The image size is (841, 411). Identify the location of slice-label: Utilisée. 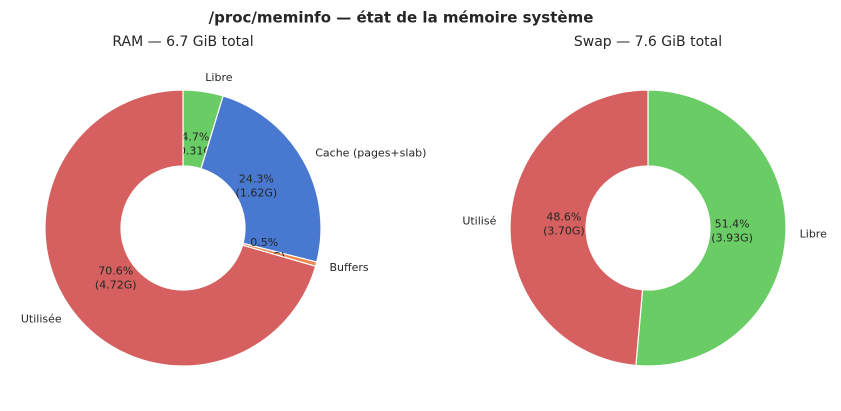
(41, 318).